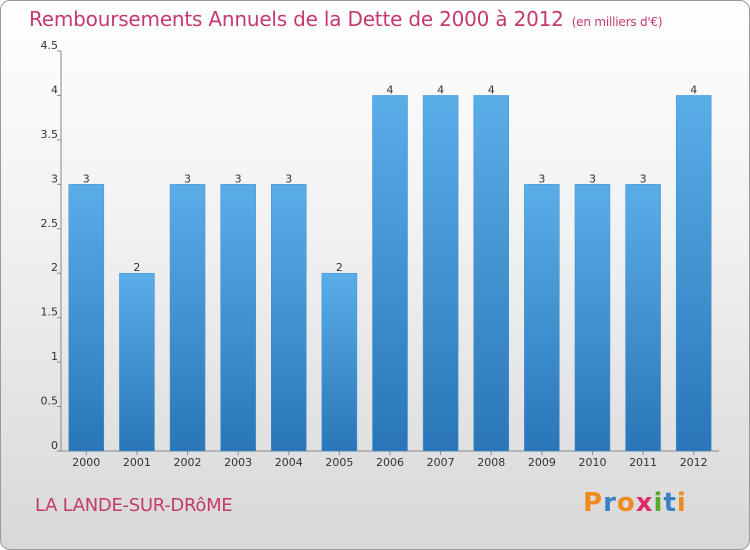 This screenshot has width=750, height=550. I want to click on bar-2002, so click(187, 318).